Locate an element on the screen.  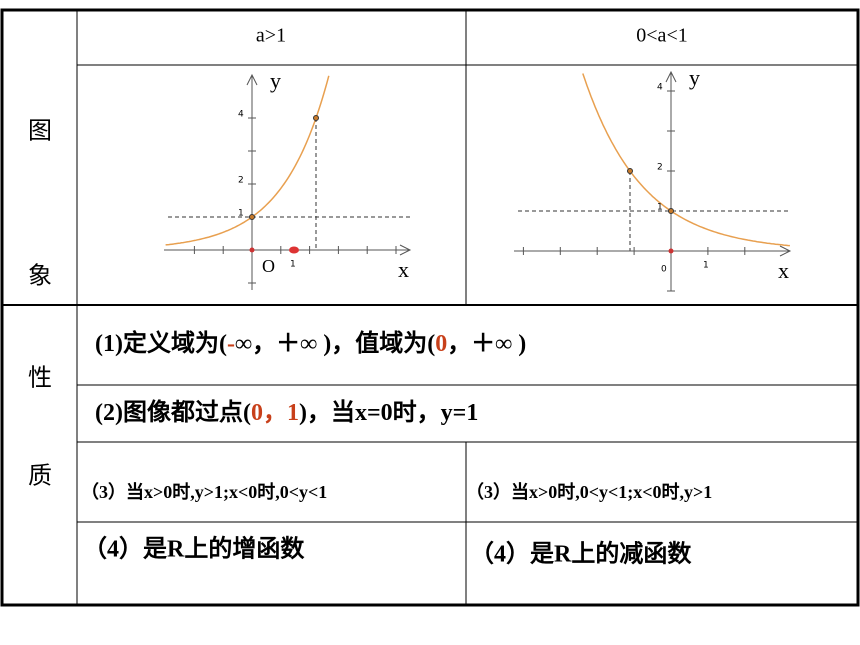
header-cell: a>1 is located at coordinates (271, 36).